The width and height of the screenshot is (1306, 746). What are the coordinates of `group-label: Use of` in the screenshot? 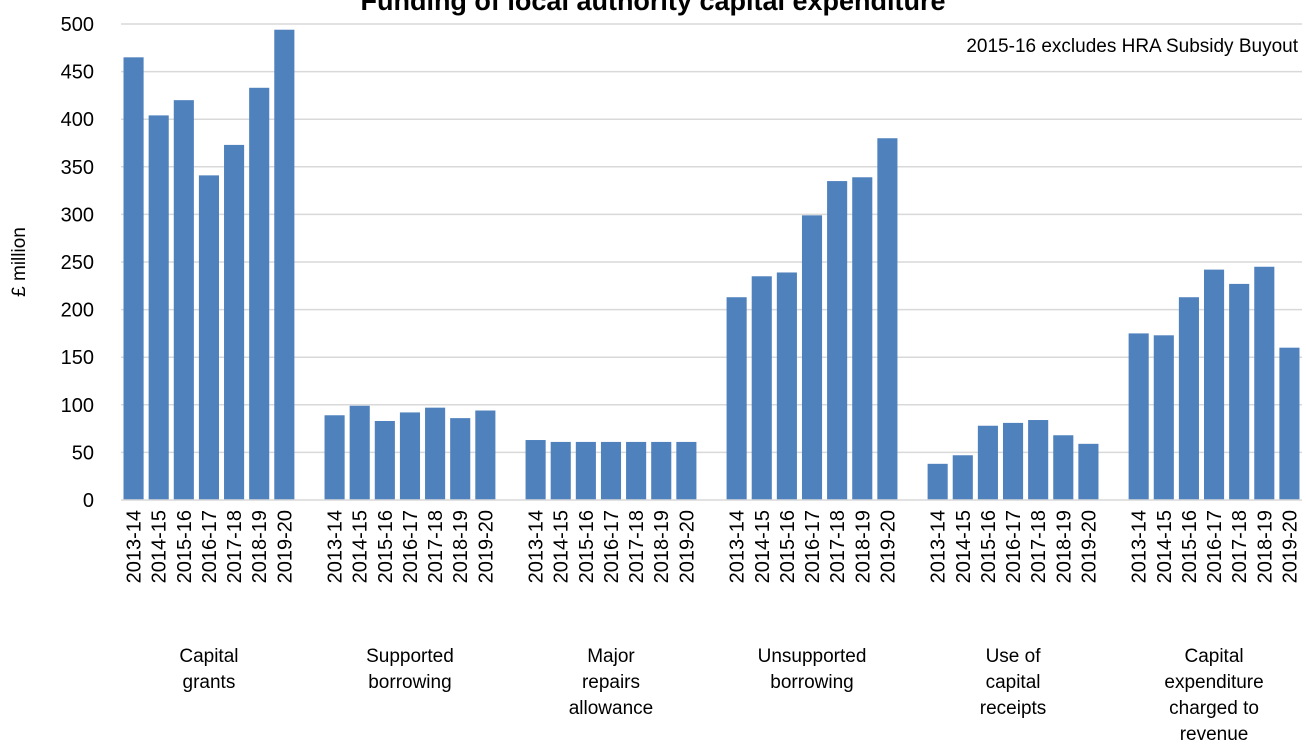 It's located at (1014, 656).